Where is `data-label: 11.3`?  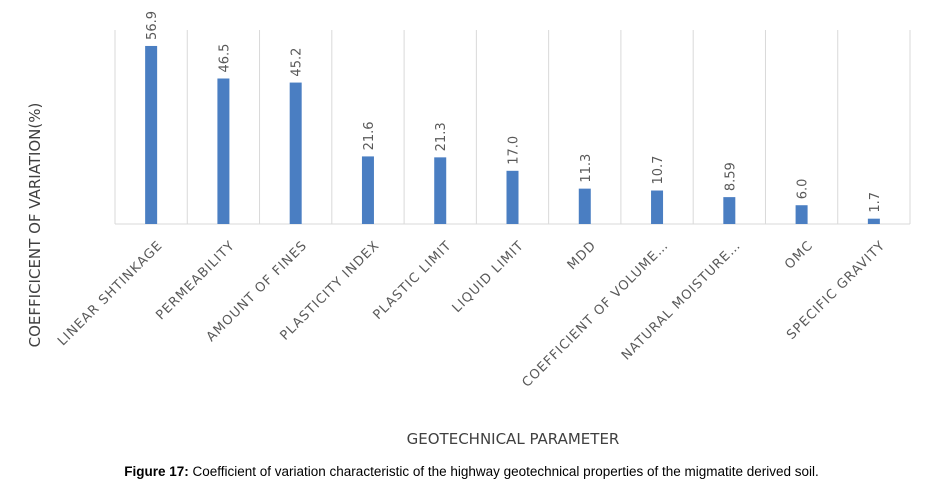
data-label: 11.3 is located at coordinates (586, 168).